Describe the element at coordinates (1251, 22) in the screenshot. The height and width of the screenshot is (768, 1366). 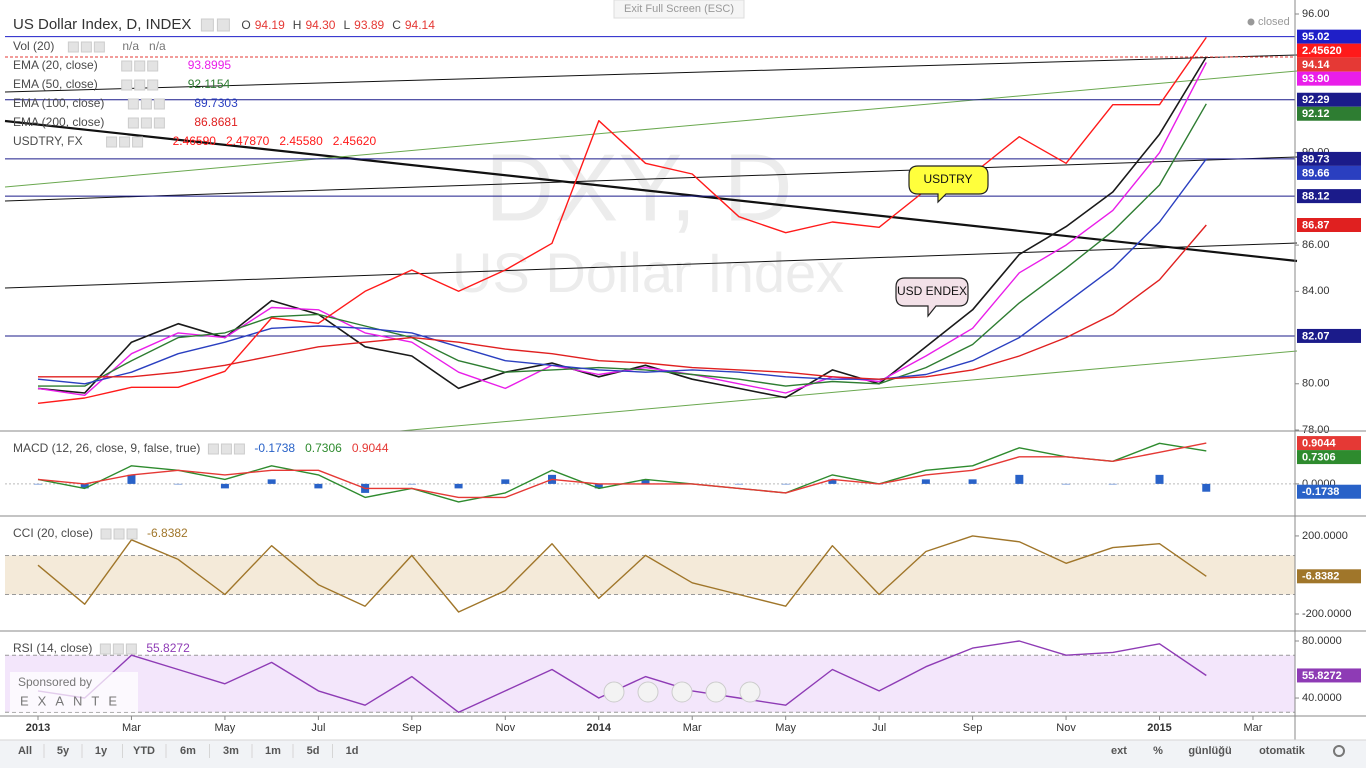
I see `status-dot` at that location.